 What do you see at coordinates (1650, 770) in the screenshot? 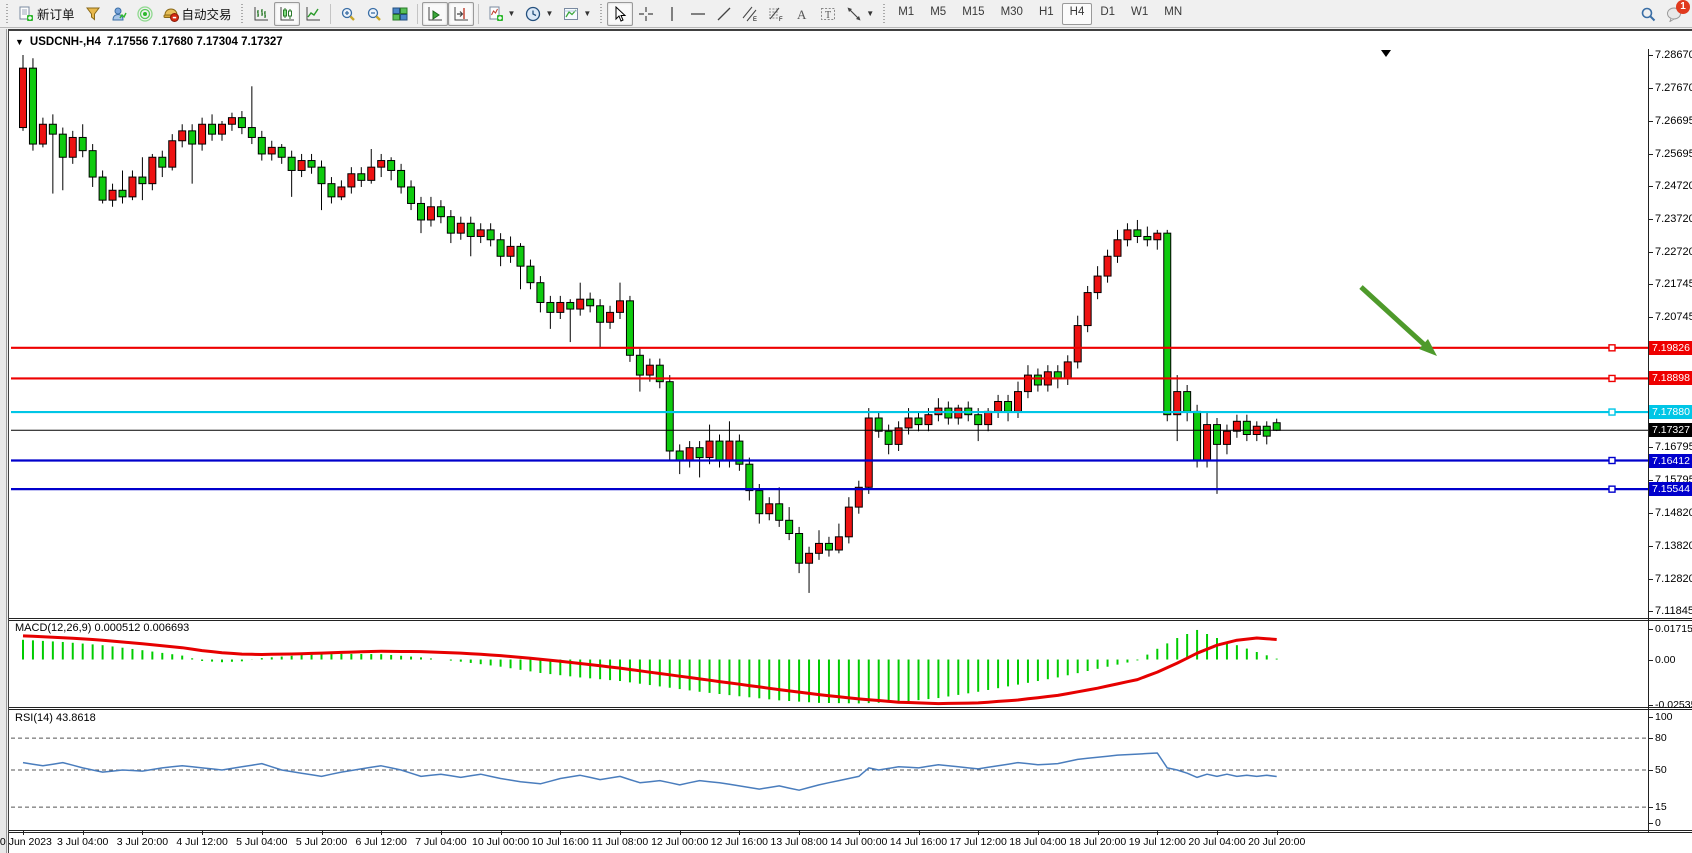
I see `rsi-tick-mark` at bounding box center [1650, 770].